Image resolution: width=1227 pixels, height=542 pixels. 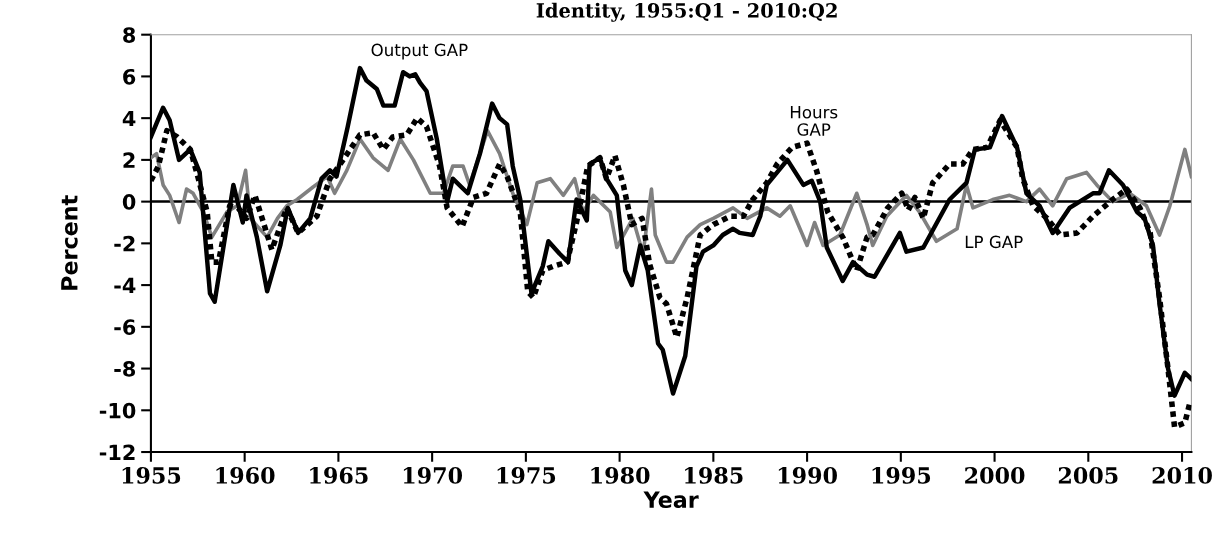 I want to click on x-axis-title: Year, so click(x=671, y=500).